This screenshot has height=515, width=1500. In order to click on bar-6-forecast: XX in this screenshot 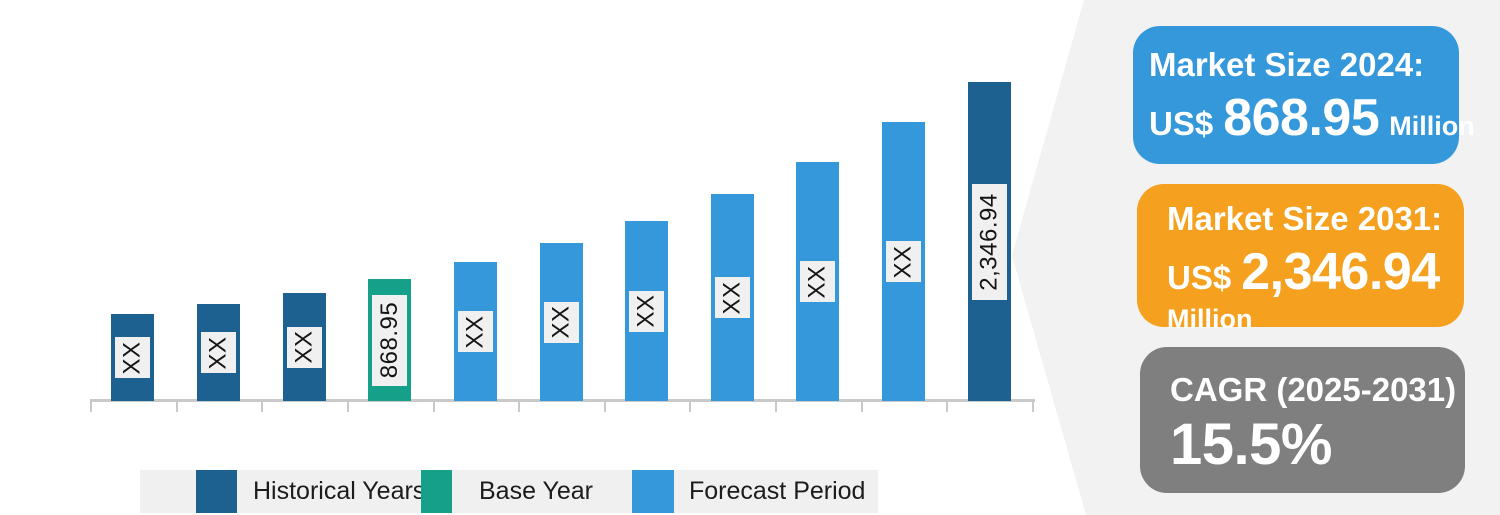, I will do `click(561, 322)`.